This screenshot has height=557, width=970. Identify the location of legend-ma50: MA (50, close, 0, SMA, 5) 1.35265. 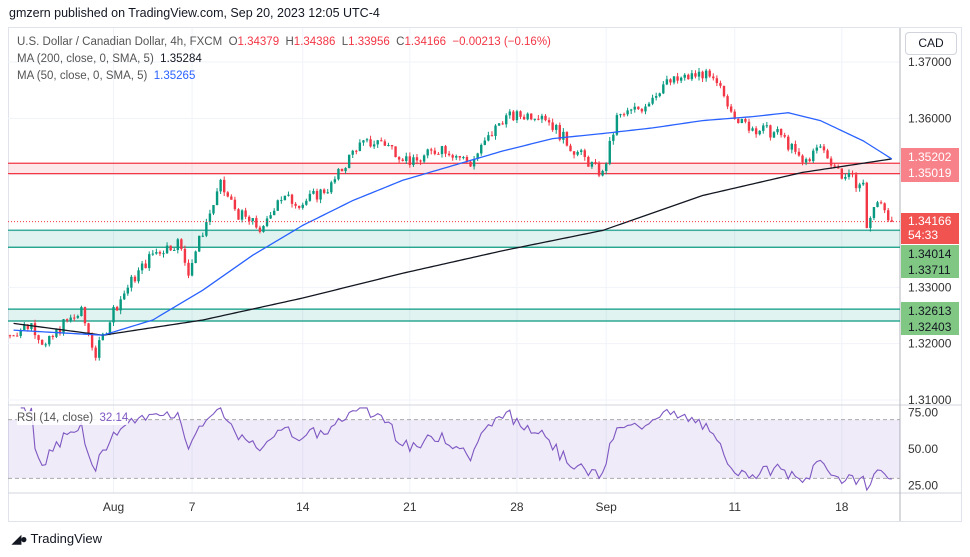
(106, 76).